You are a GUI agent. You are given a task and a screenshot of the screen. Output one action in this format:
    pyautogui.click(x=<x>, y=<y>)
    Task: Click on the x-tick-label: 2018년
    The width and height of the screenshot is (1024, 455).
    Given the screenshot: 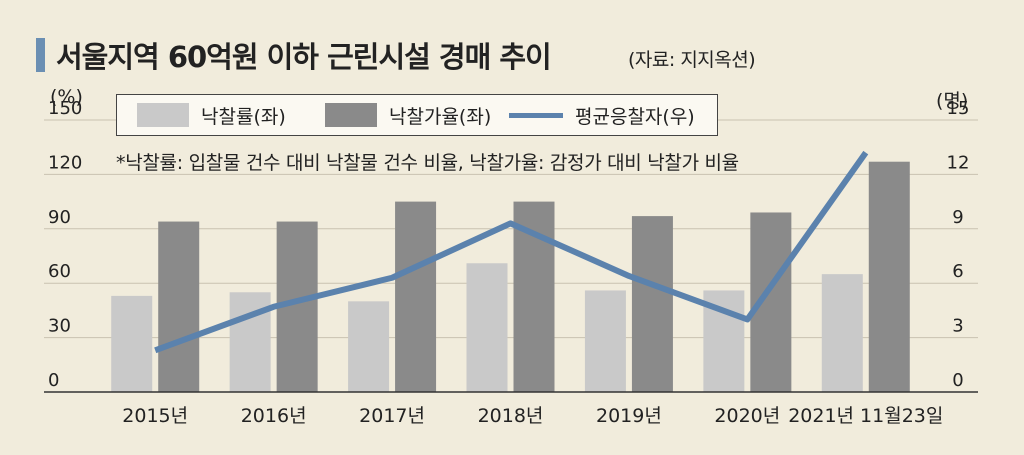 What is the action you would take?
    pyautogui.click(x=511, y=416)
    